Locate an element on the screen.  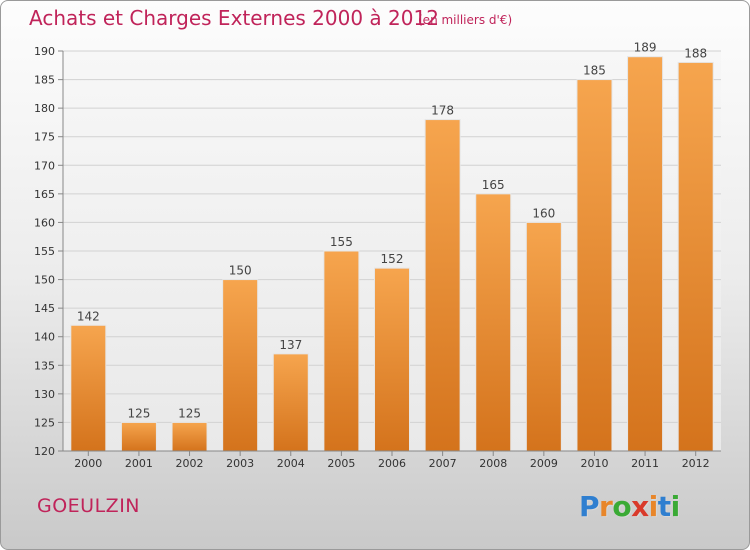
x-tick-label-2010: 2010 is located at coordinates (594, 463).